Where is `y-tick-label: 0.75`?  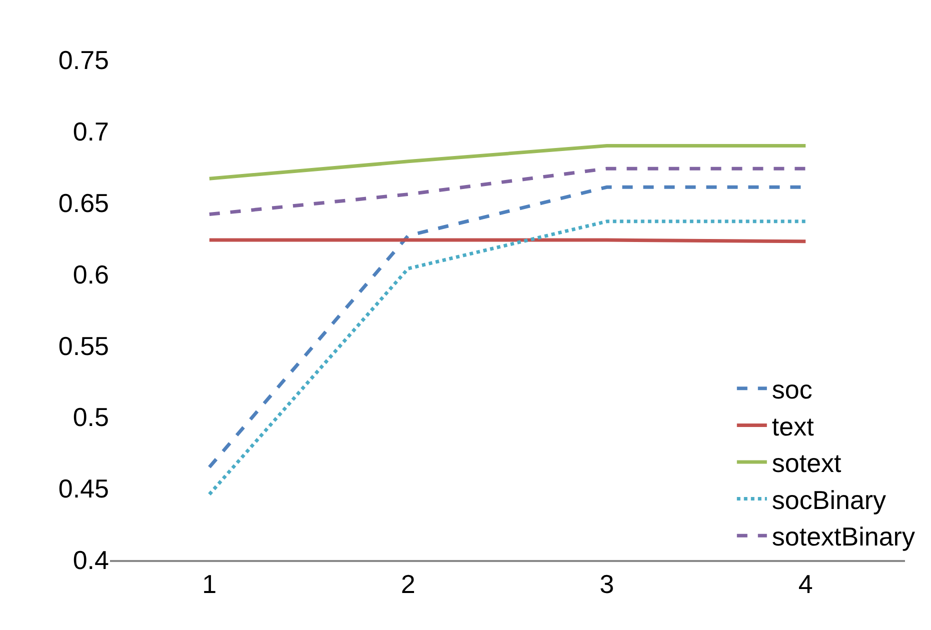
y-tick-label: 0.75 is located at coordinates (83, 60).